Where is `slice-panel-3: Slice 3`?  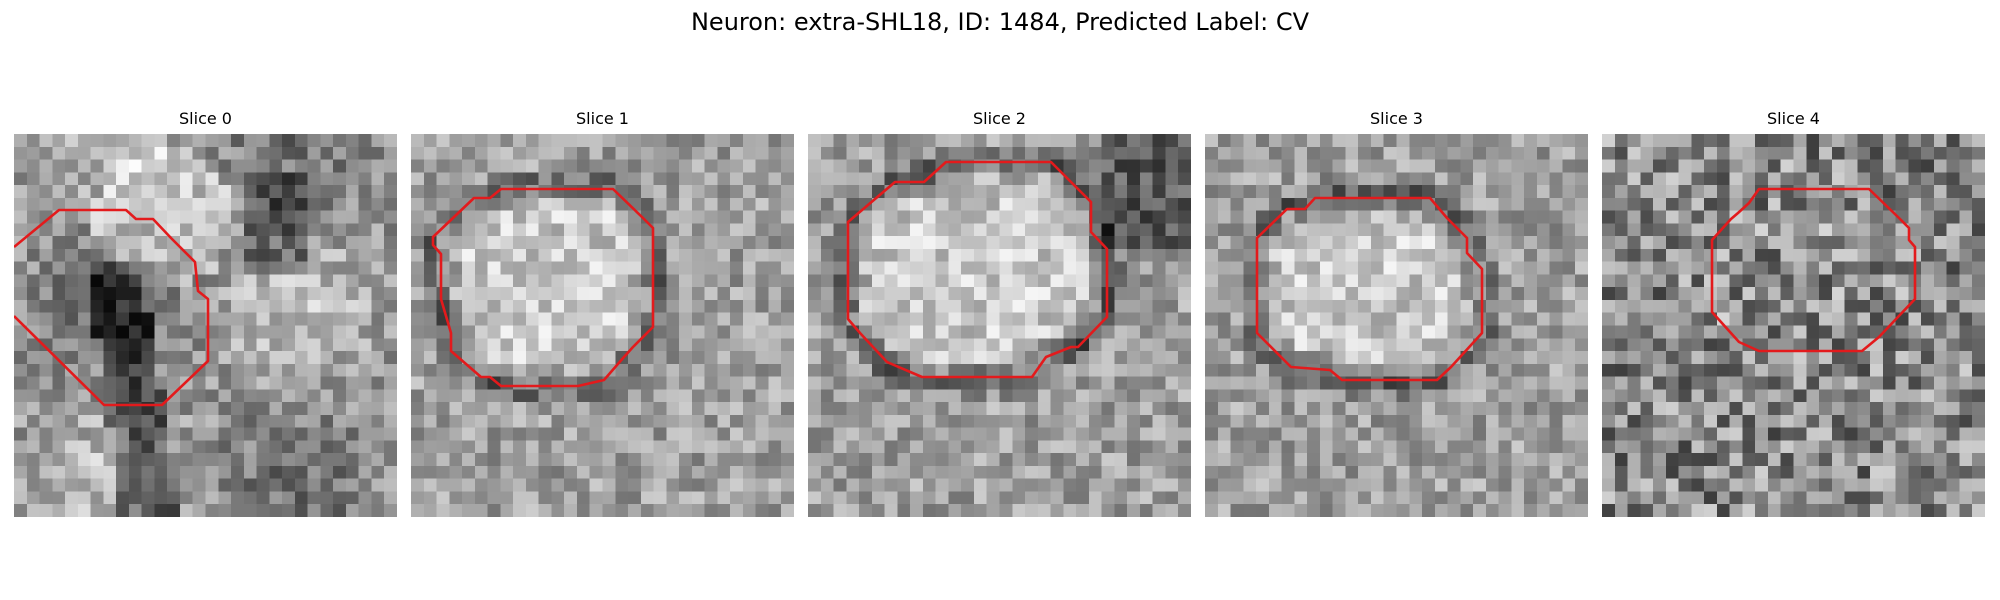
slice-panel-3: Slice 3 is located at coordinates (1396, 314).